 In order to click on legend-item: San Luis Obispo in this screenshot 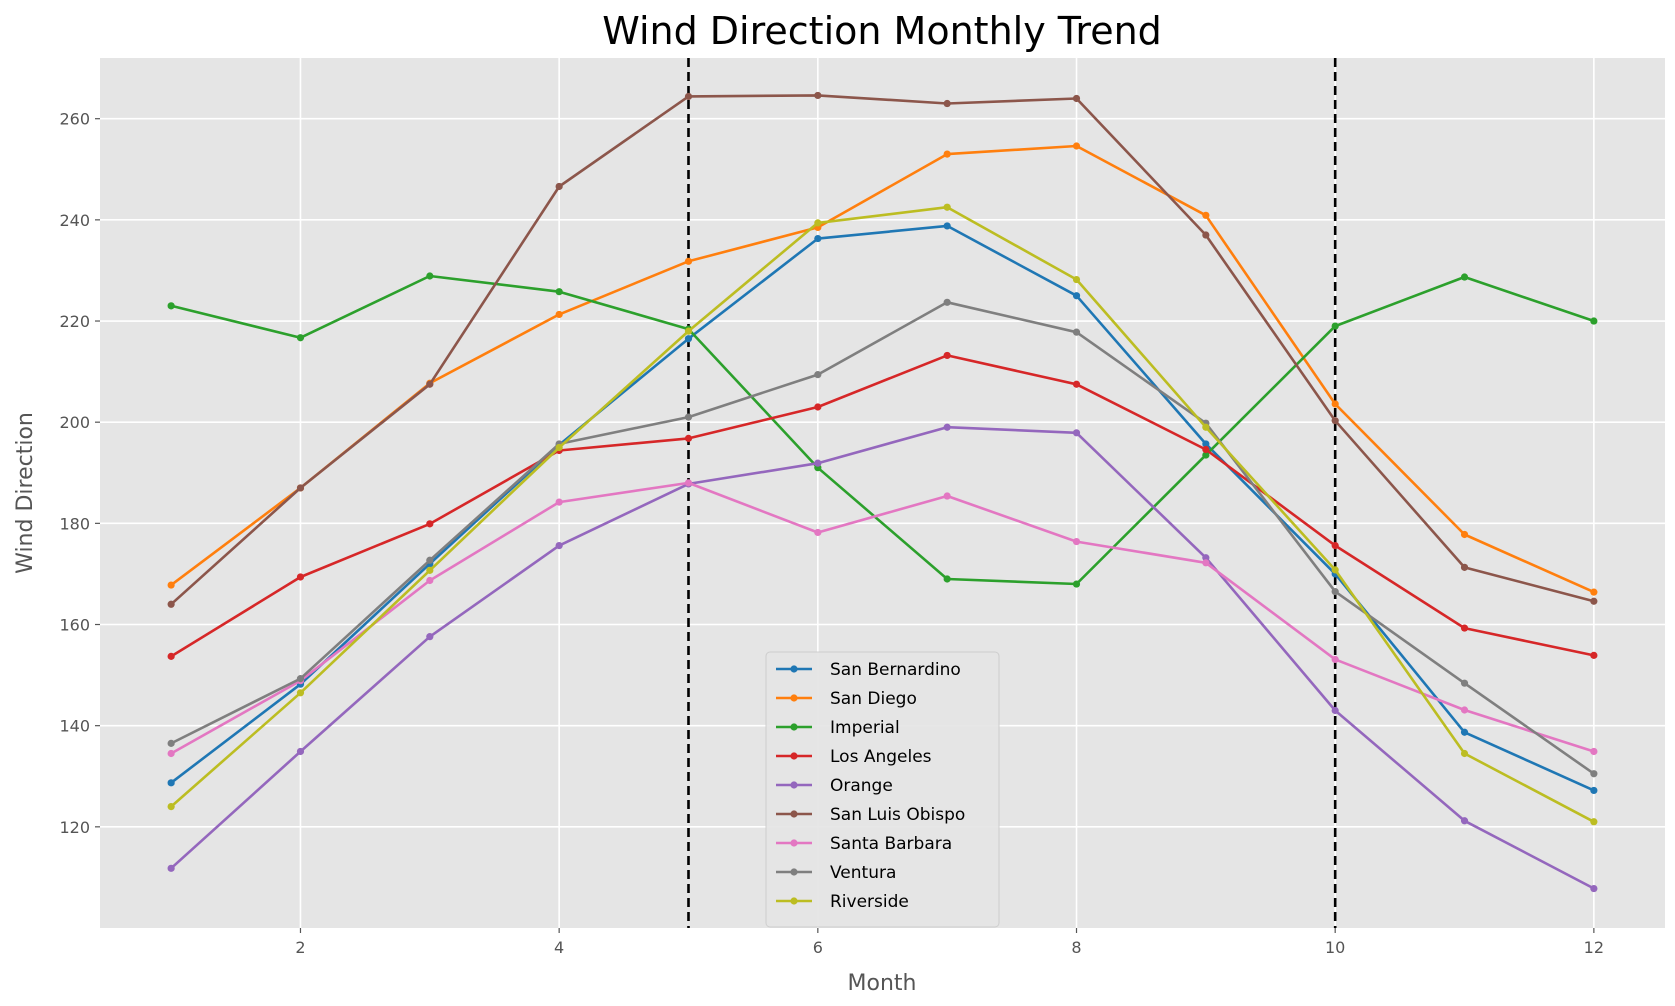, I will do `click(870, 815)`.